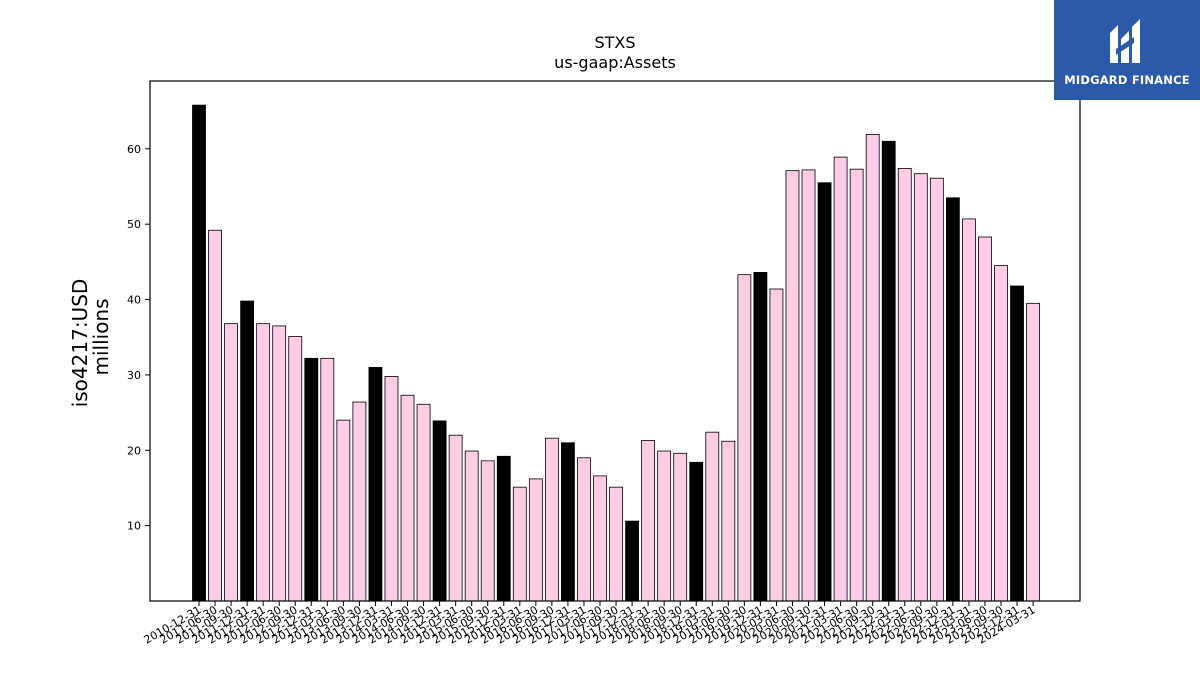 The width and height of the screenshot is (1200, 675). Describe the element at coordinates (615, 62) in the screenshot. I see `chart-subtitle: us-gaap:Assets` at that location.